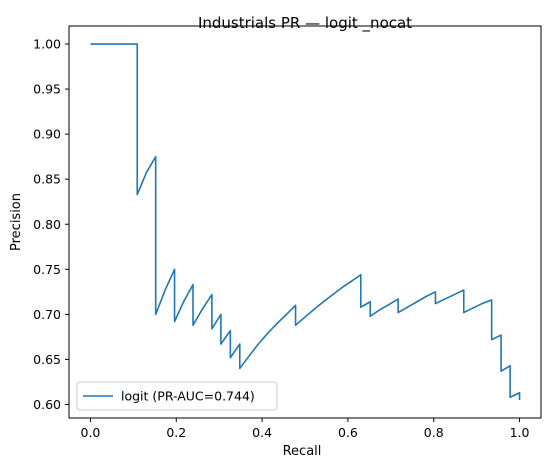 Image resolution: width=545 pixels, height=470 pixels. Describe the element at coordinates (262, 432) in the screenshot. I see `x-tick-label: 0.4` at that location.